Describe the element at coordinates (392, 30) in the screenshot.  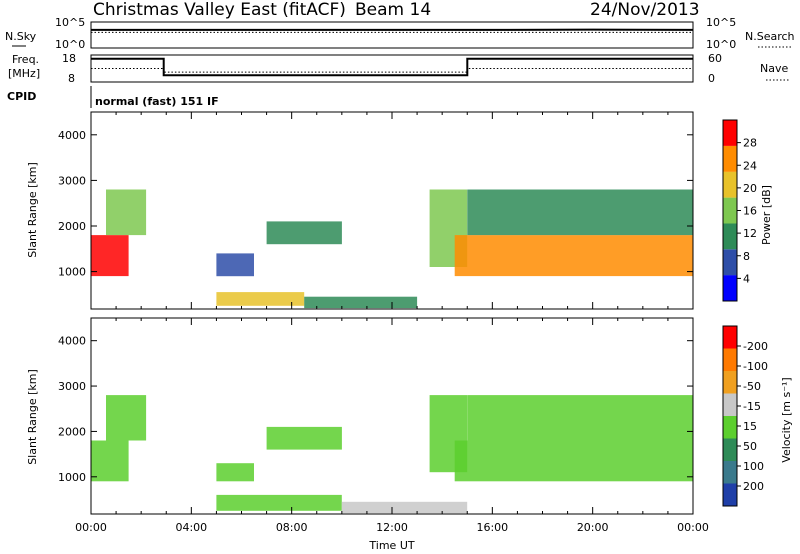
I see `noise-series` at that location.